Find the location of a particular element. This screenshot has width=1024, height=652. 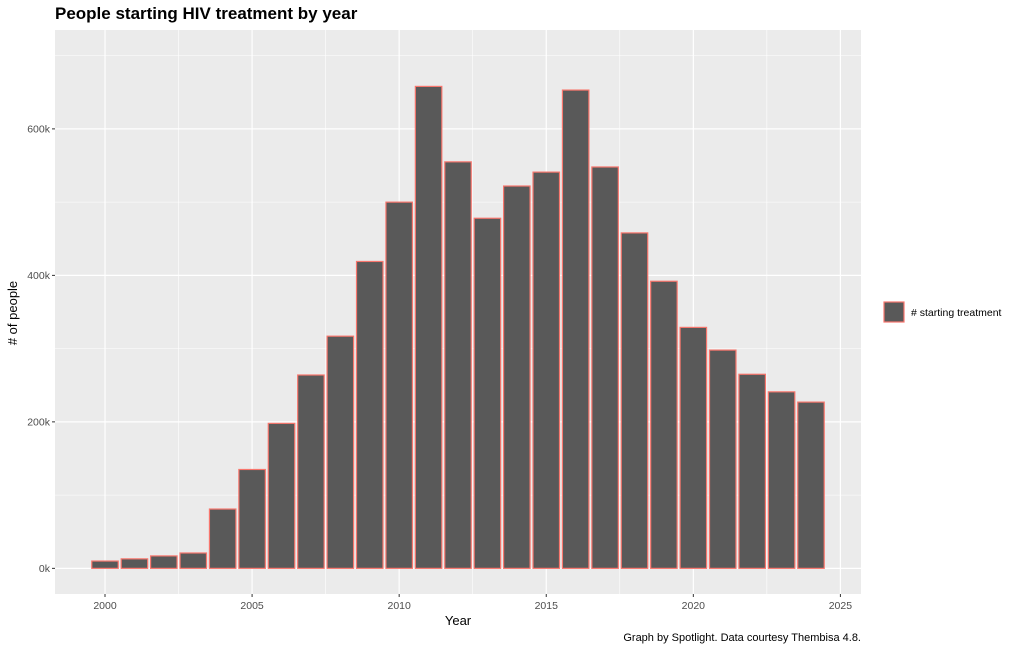

y-tick-label: 600k is located at coordinates (39, 129).